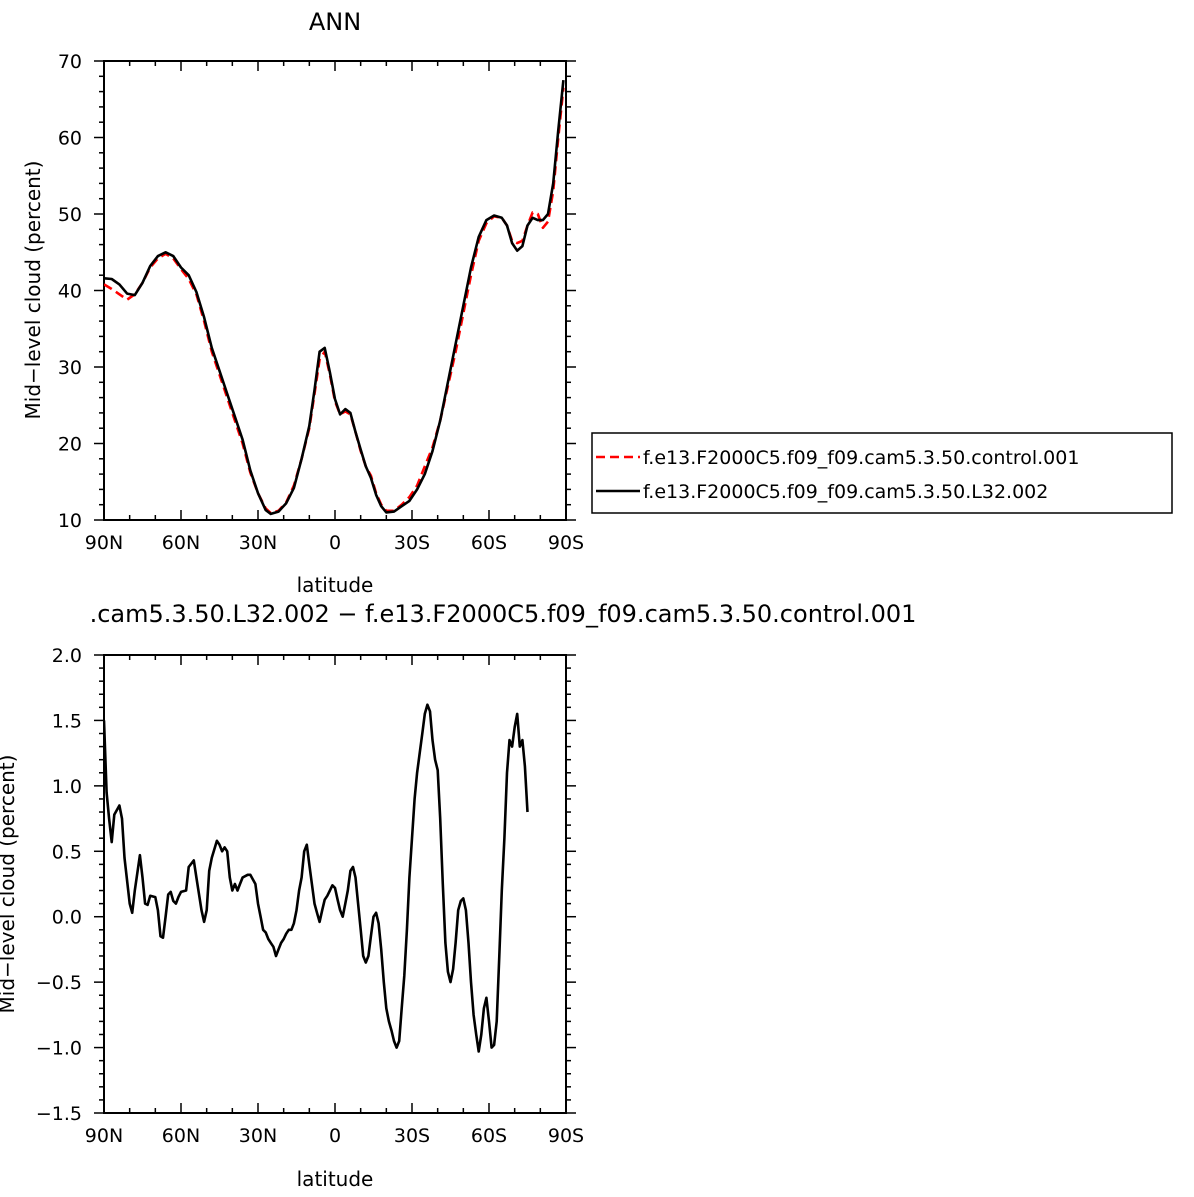 The image size is (1194, 1197). I want to click on y-tick-label: 0.5, so click(67, 852).